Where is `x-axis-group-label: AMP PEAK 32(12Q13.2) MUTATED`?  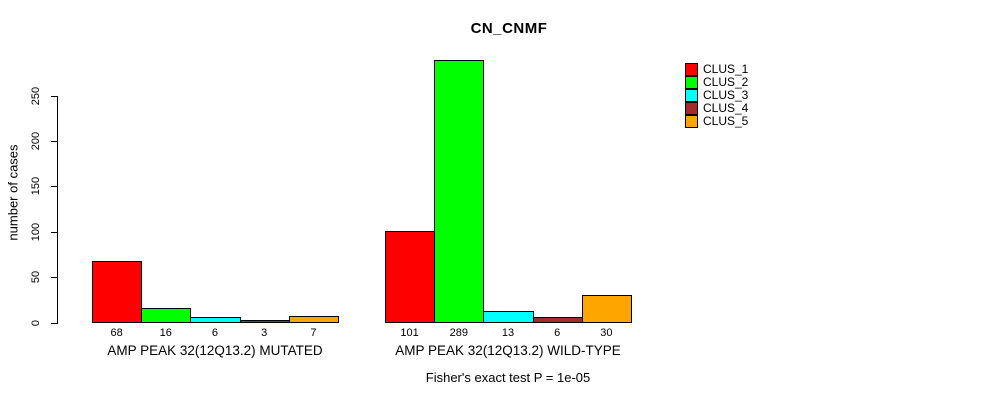 x-axis-group-label: AMP PEAK 32(12Q13.2) MUTATED is located at coordinates (215, 350).